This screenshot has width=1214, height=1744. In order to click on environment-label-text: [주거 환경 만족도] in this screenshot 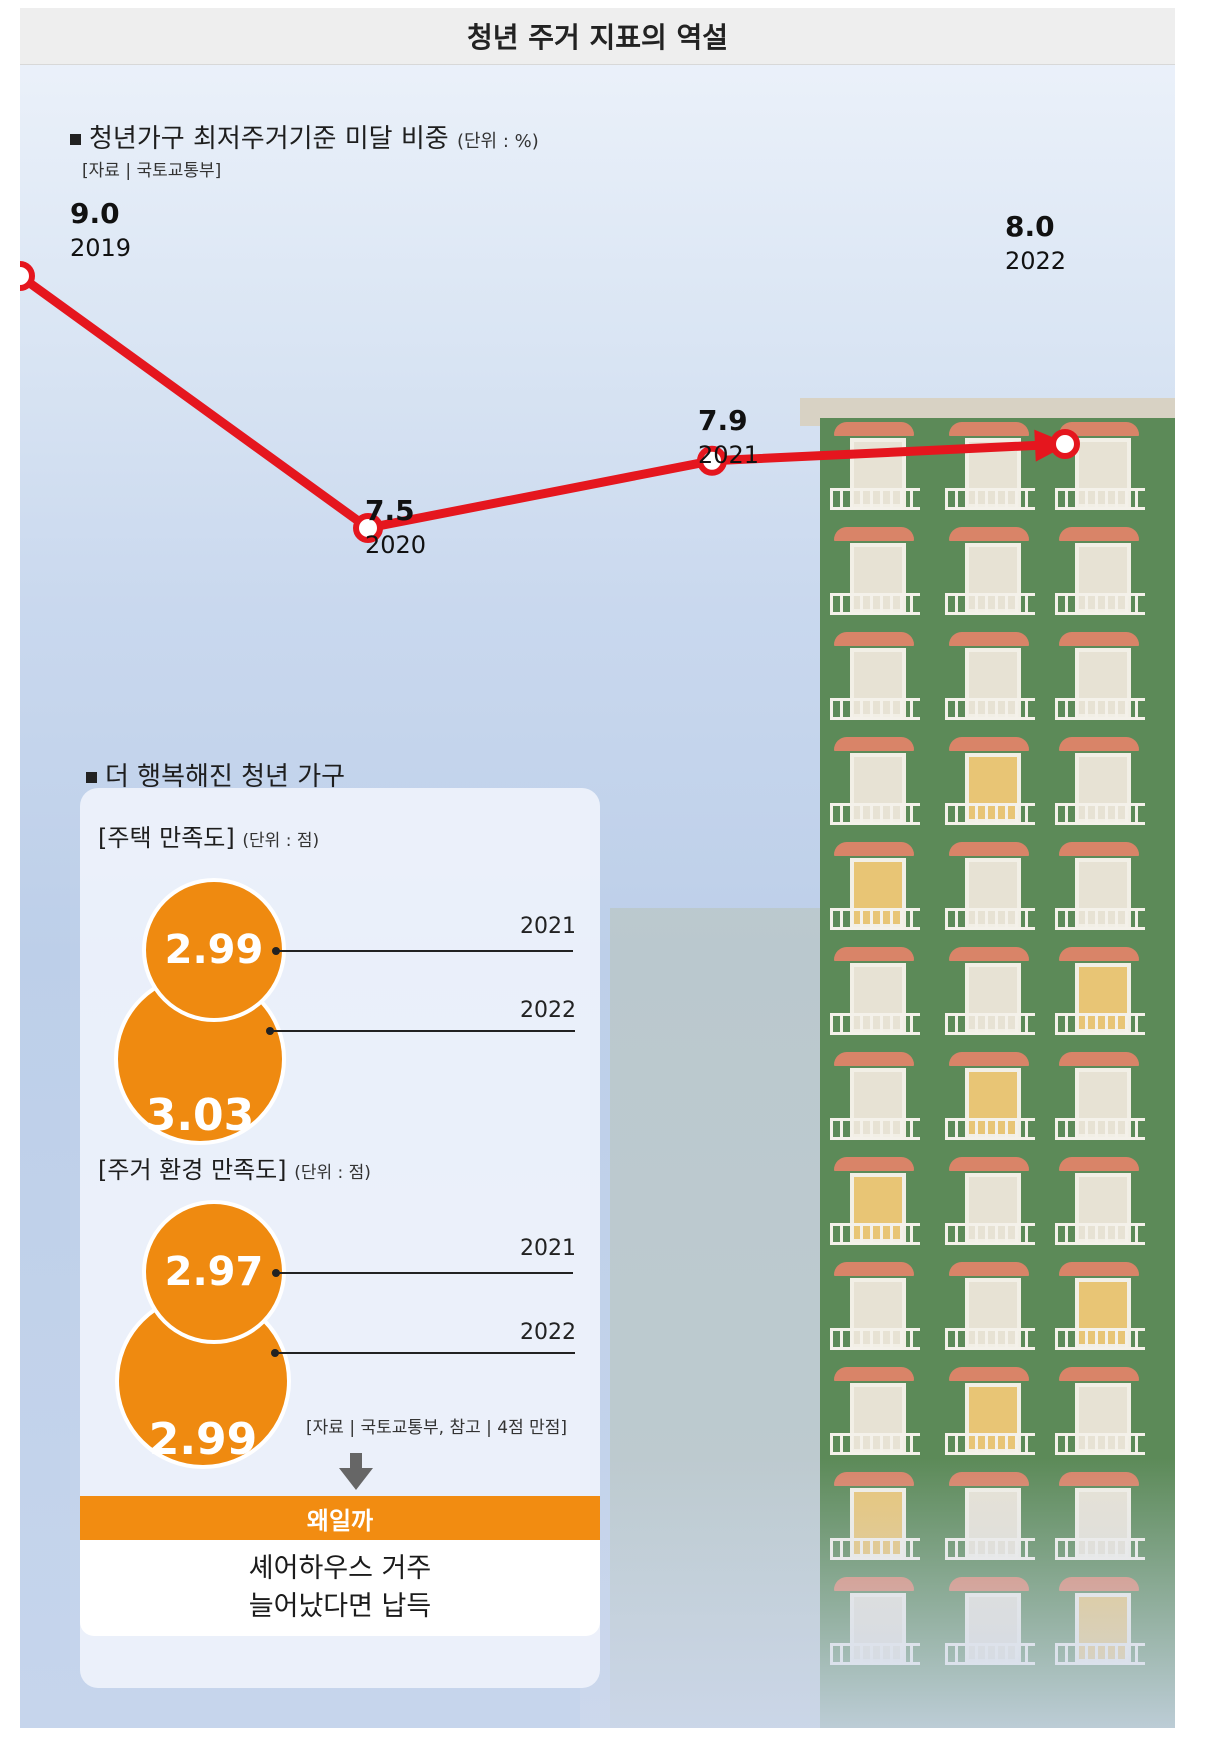, I will do `click(192, 1170)`.